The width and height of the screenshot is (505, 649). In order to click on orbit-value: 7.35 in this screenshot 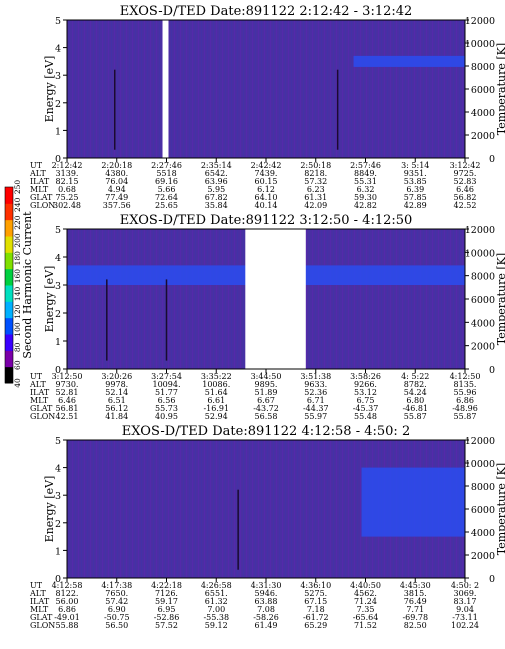, I will do `click(366, 609)`.